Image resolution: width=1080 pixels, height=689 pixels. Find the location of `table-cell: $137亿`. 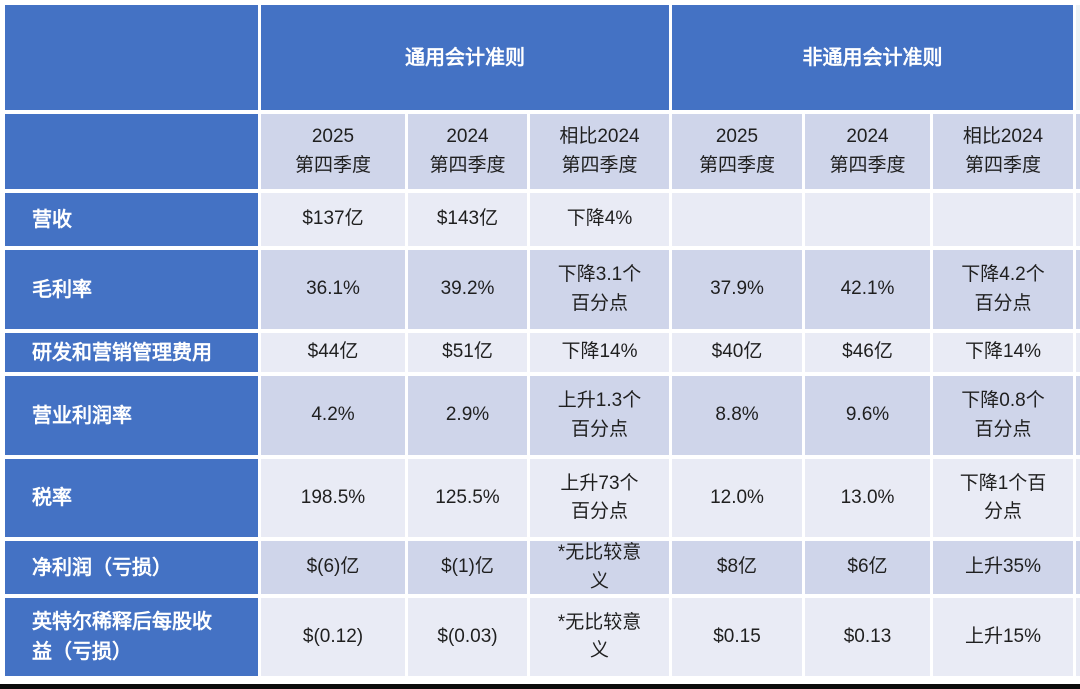

table-cell: $137亿 is located at coordinates (333, 219).